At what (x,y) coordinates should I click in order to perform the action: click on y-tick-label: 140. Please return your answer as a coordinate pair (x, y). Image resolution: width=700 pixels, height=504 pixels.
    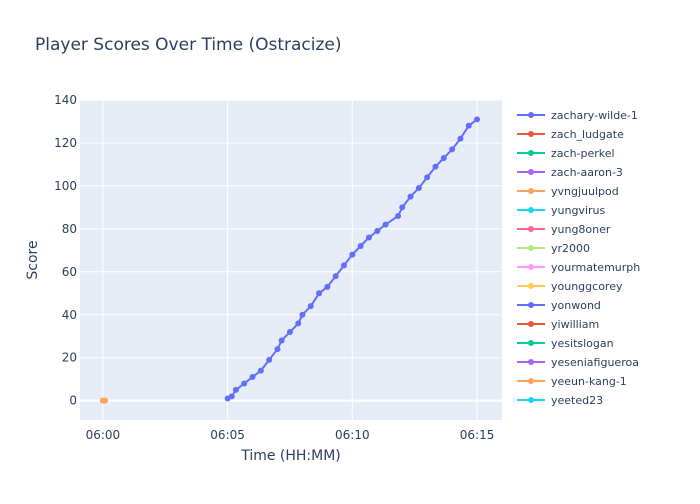
    Looking at the image, I should click on (65, 100).